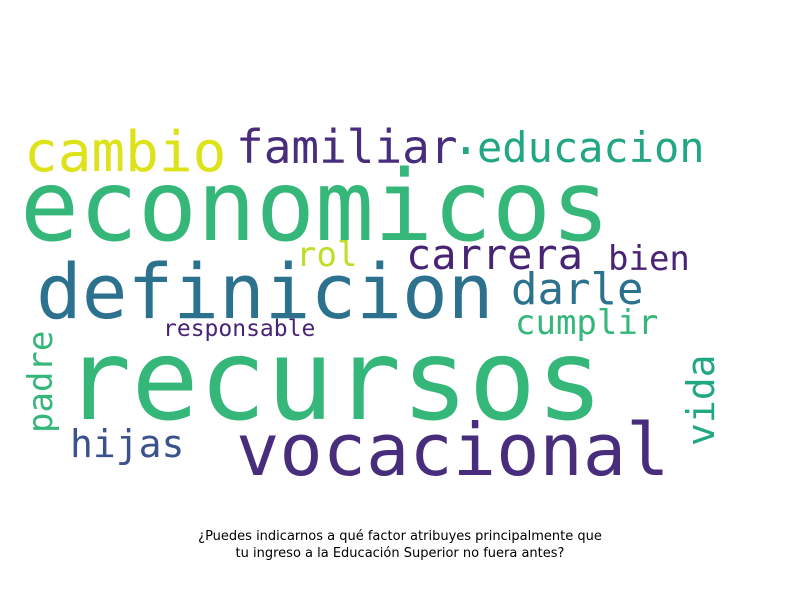  Describe the element at coordinates (587, 323) in the screenshot. I see `word-cumplir: cumplir` at that location.